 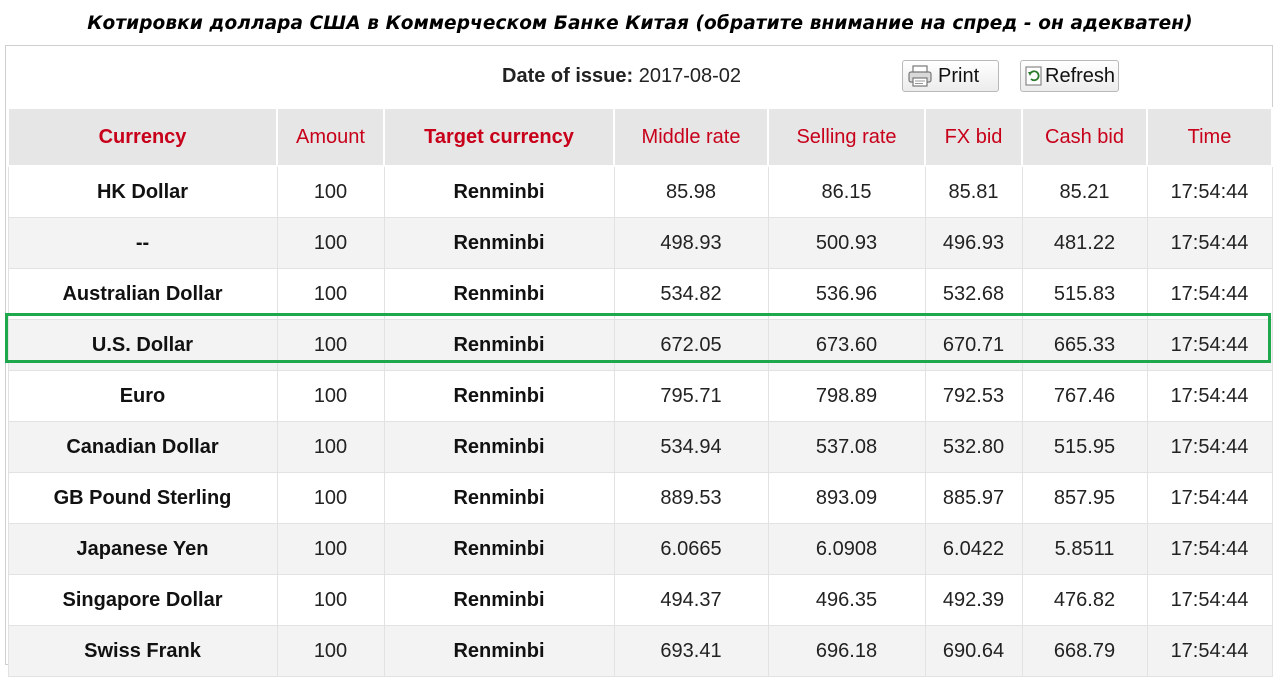 What do you see at coordinates (142, 447) in the screenshot?
I see `cell-currency: Canadian Dollar` at bounding box center [142, 447].